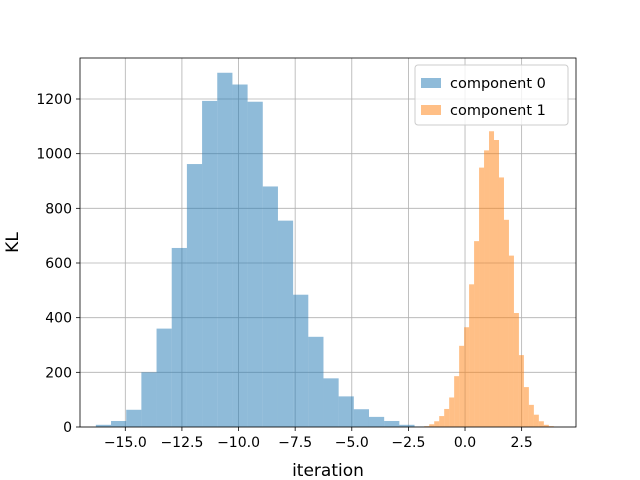 The height and width of the screenshot is (480, 640). Describe the element at coordinates (498, 111) in the screenshot. I see `legend-label: component 1` at that location.